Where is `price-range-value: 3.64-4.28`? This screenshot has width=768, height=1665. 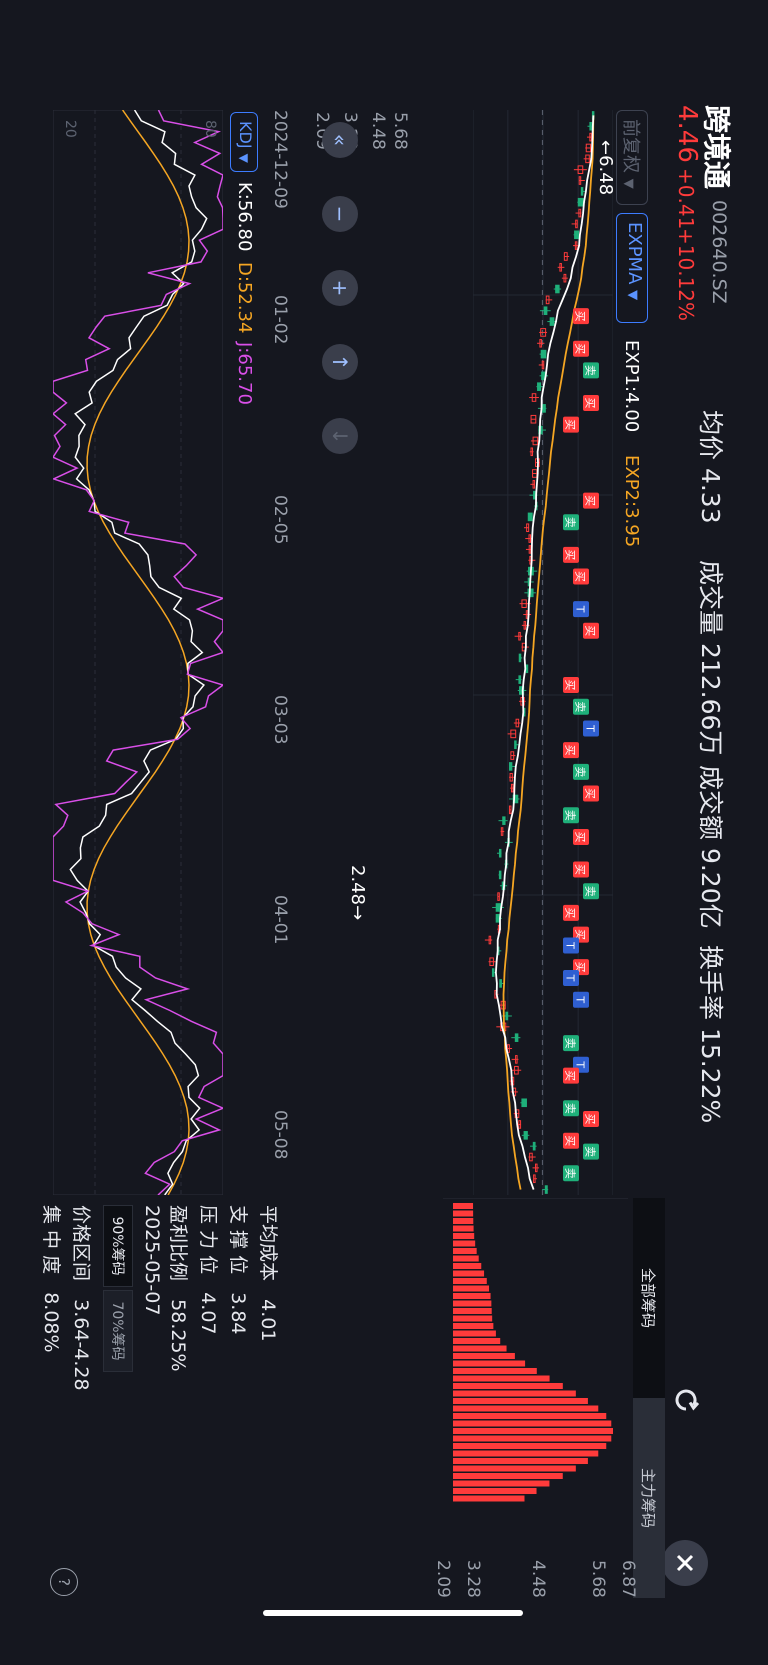
price-range-value: 3.64-4.28 is located at coordinates (81, 1345).